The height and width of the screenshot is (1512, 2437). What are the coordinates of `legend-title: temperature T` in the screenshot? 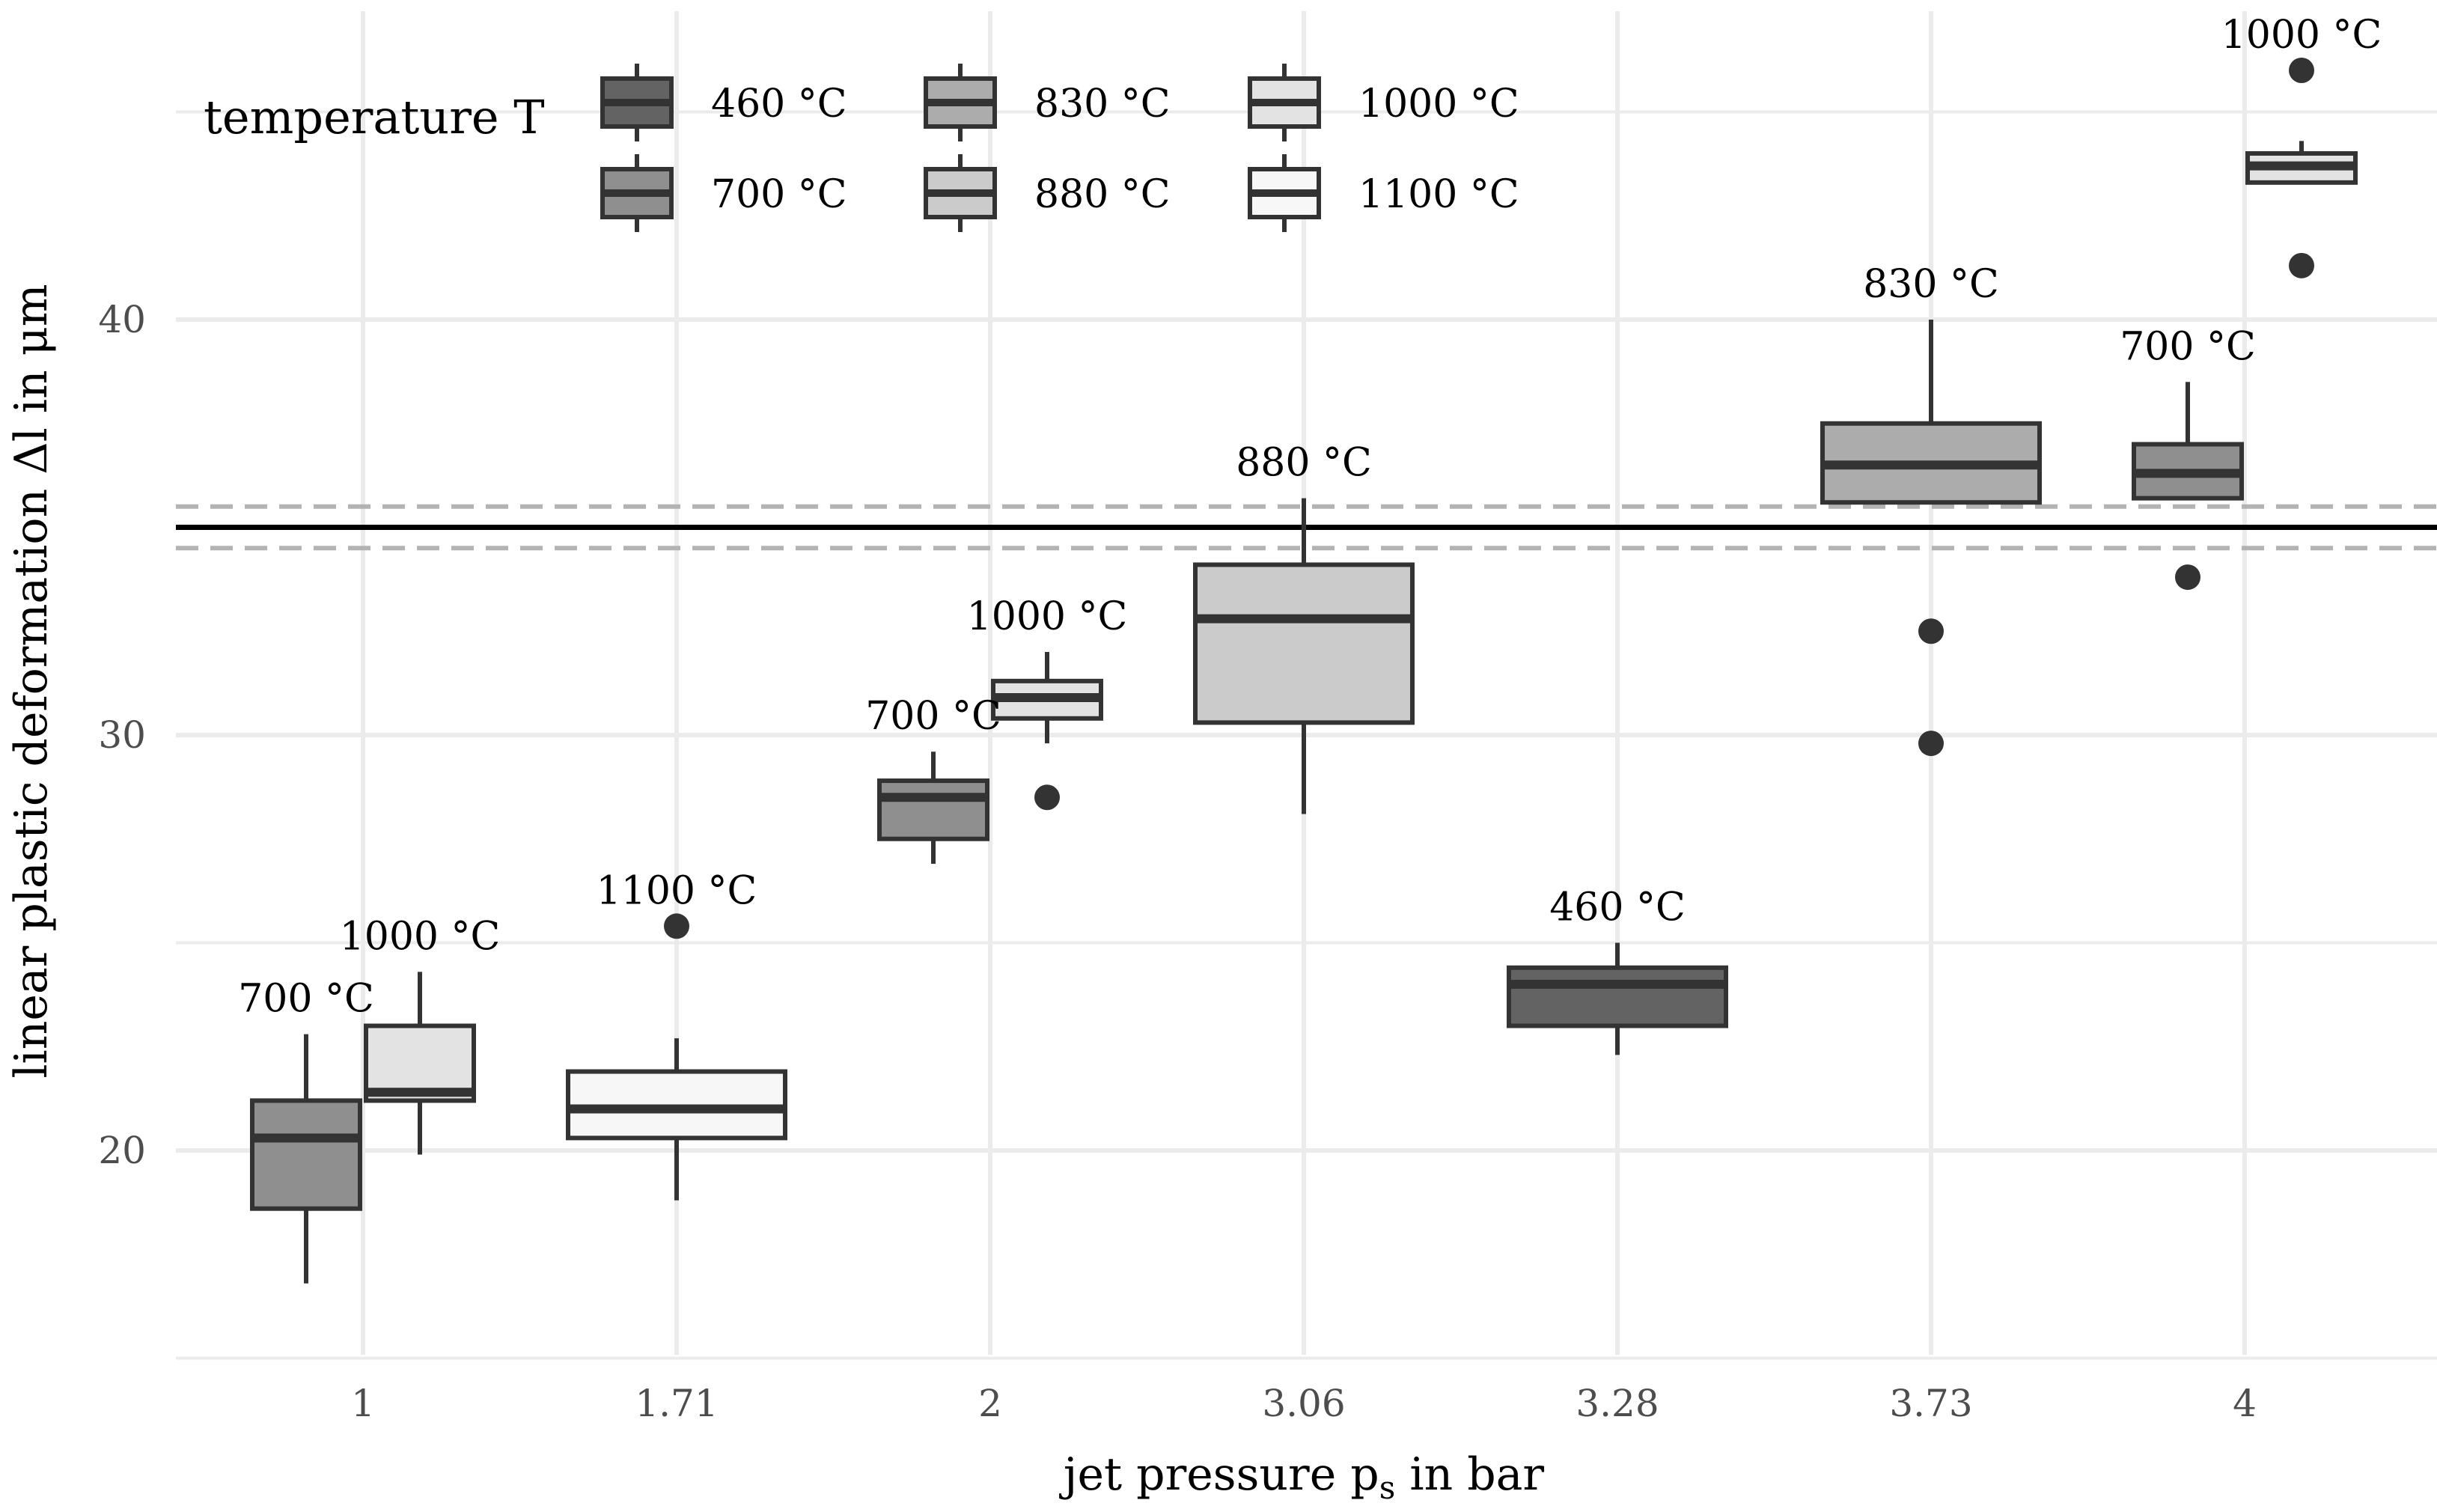 It's located at (374, 117).